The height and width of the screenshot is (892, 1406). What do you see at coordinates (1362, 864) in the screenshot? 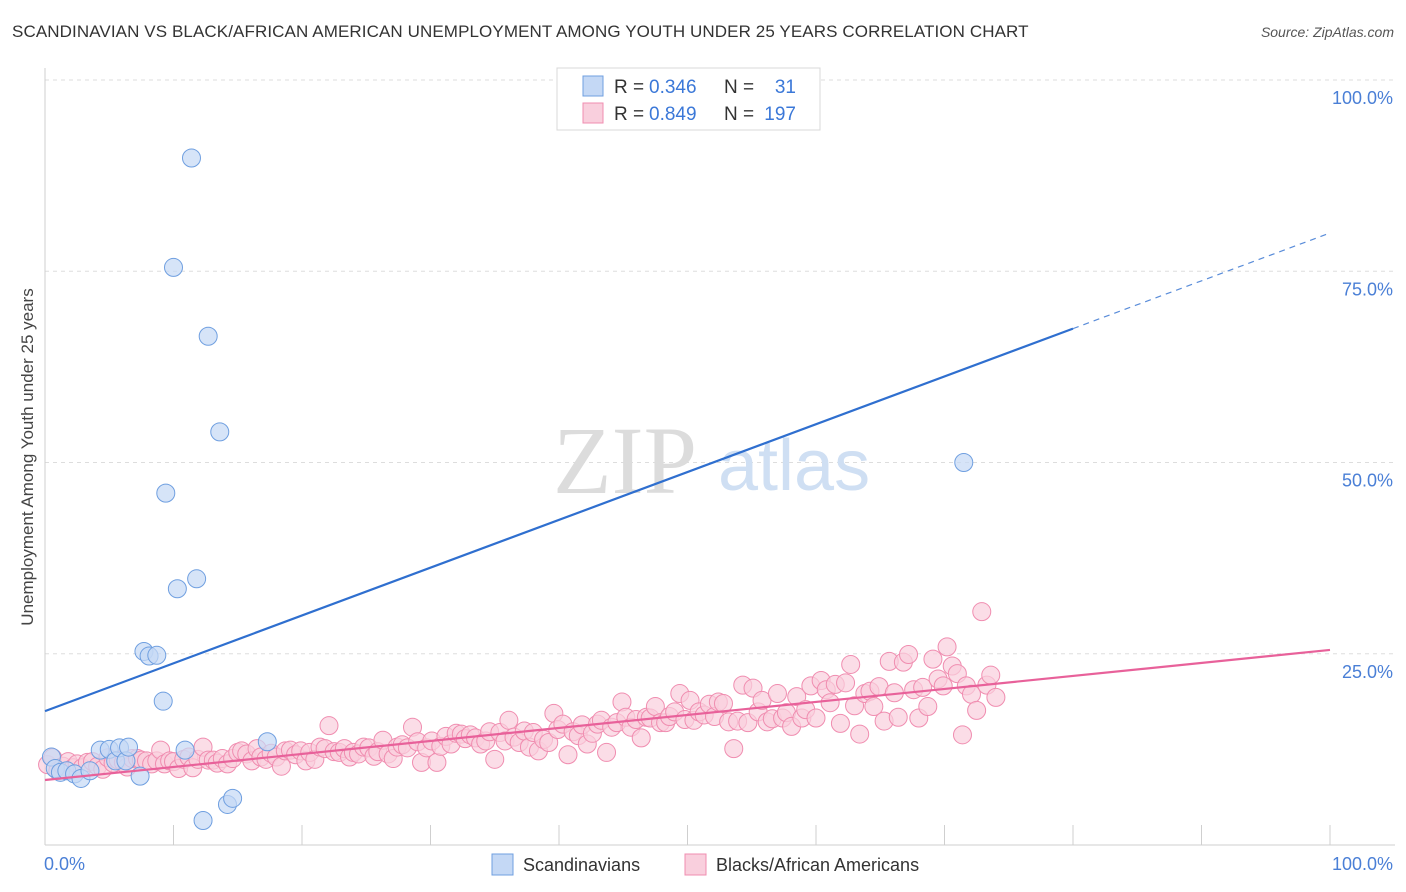
I see `x-tick-label-max: 100.0%` at bounding box center [1362, 864].